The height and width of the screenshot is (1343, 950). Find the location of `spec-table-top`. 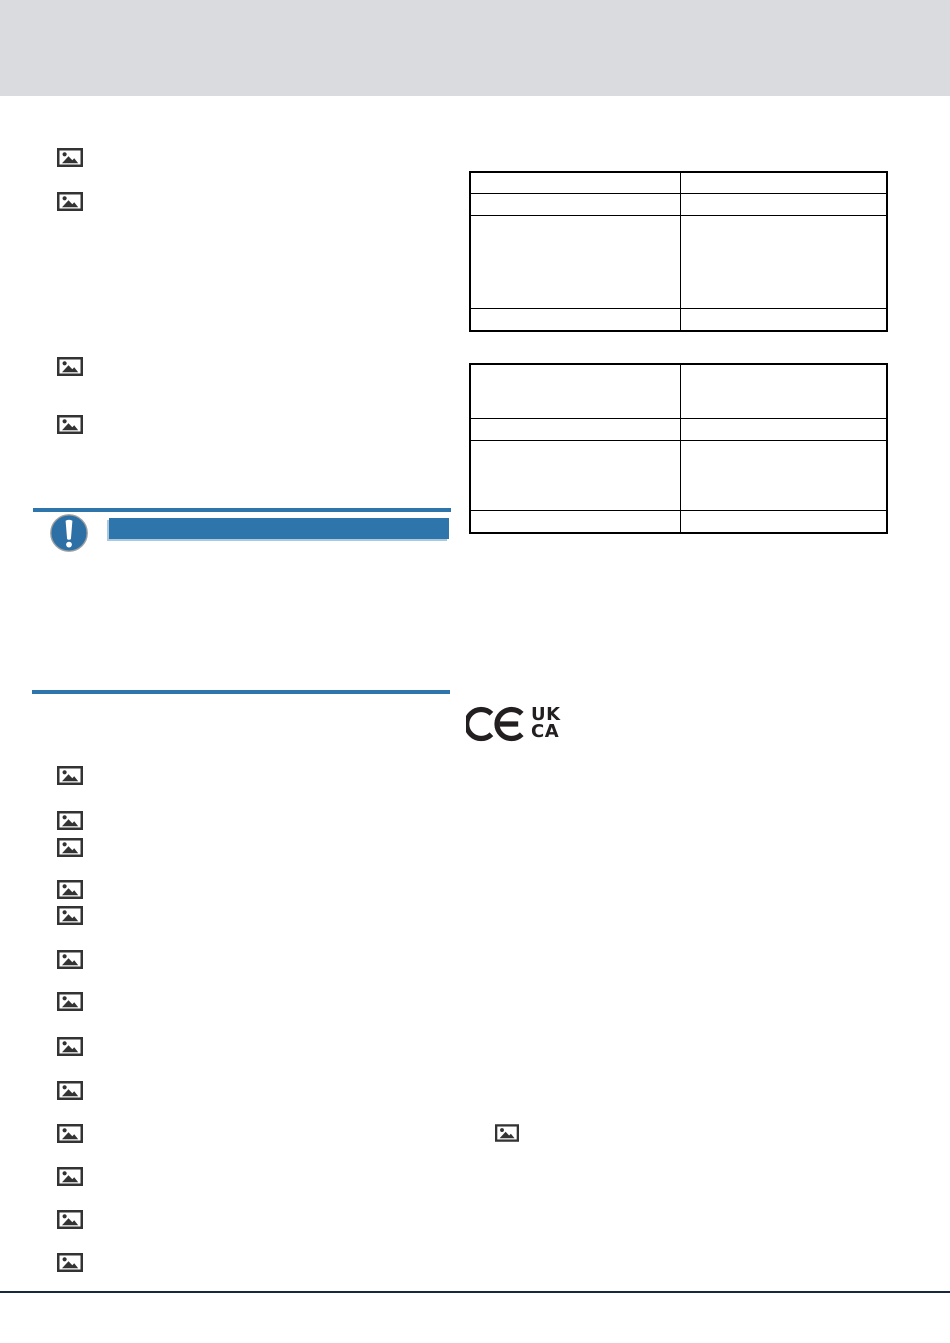

spec-table-top is located at coordinates (678, 251).